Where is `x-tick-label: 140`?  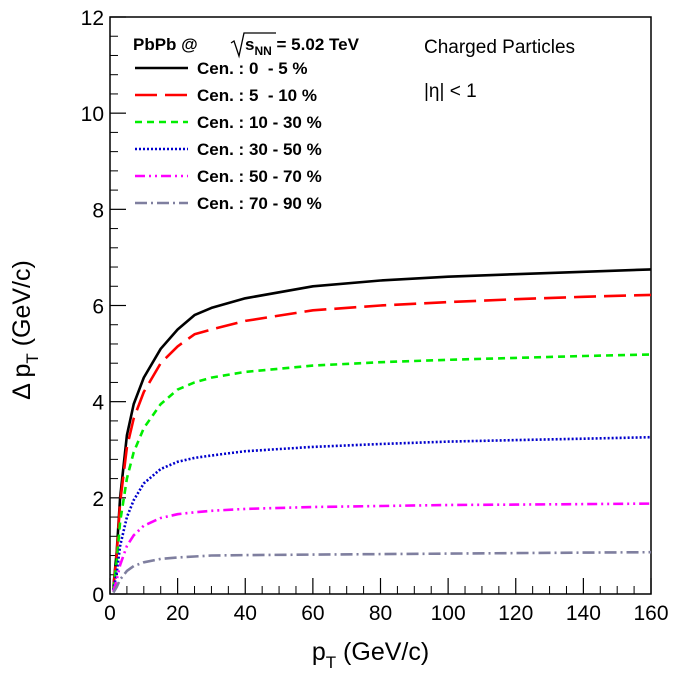 x-tick-label: 140 is located at coordinates (583, 613).